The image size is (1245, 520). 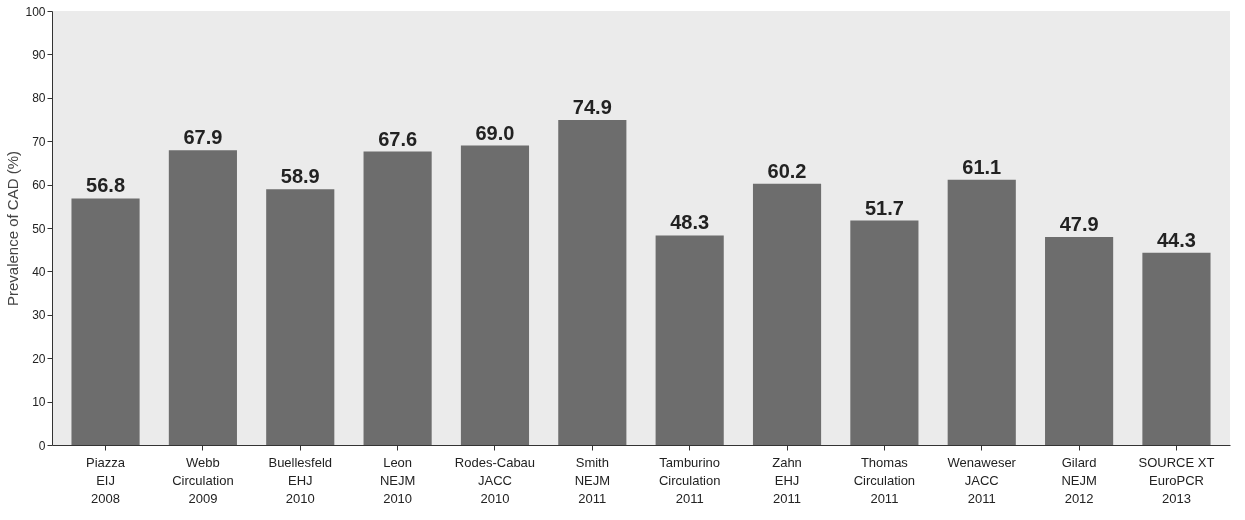 What do you see at coordinates (203, 480) in the screenshot?
I see `x-tick-label: Webb Circulation 2009` at bounding box center [203, 480].